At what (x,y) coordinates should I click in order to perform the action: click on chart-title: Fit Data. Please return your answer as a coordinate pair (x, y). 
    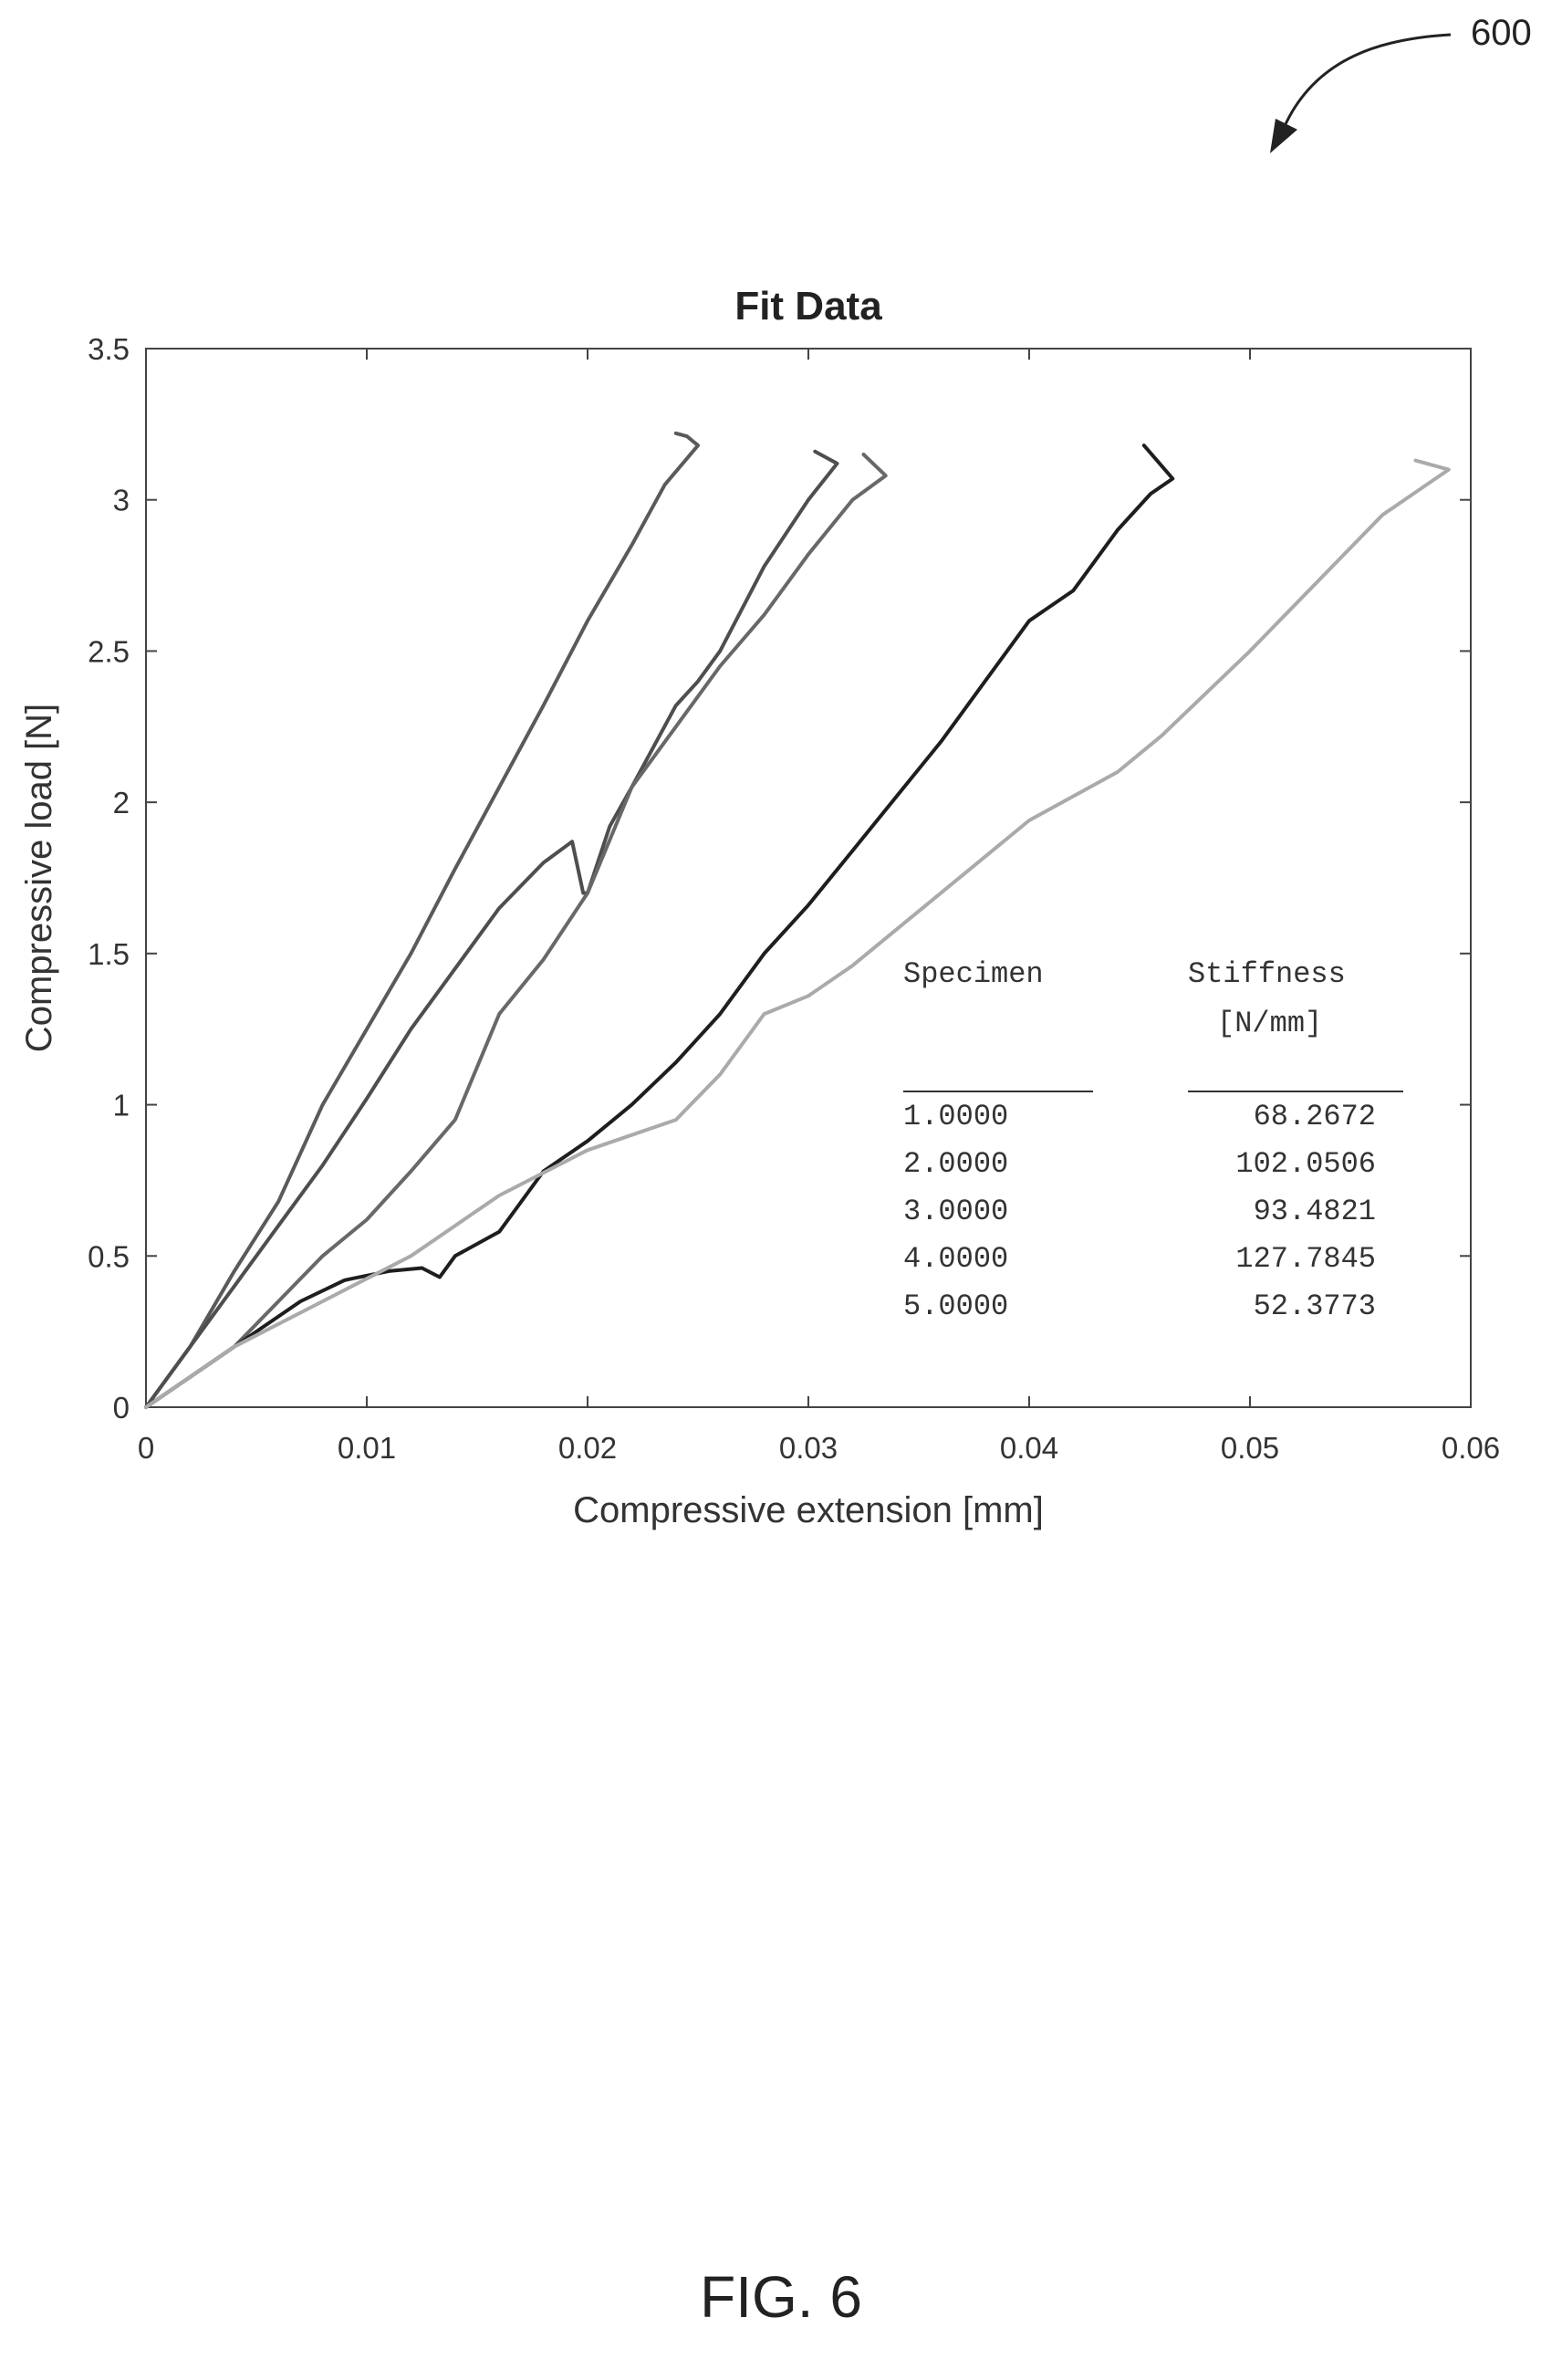
    Looking at the image, I should click on (808, 306).